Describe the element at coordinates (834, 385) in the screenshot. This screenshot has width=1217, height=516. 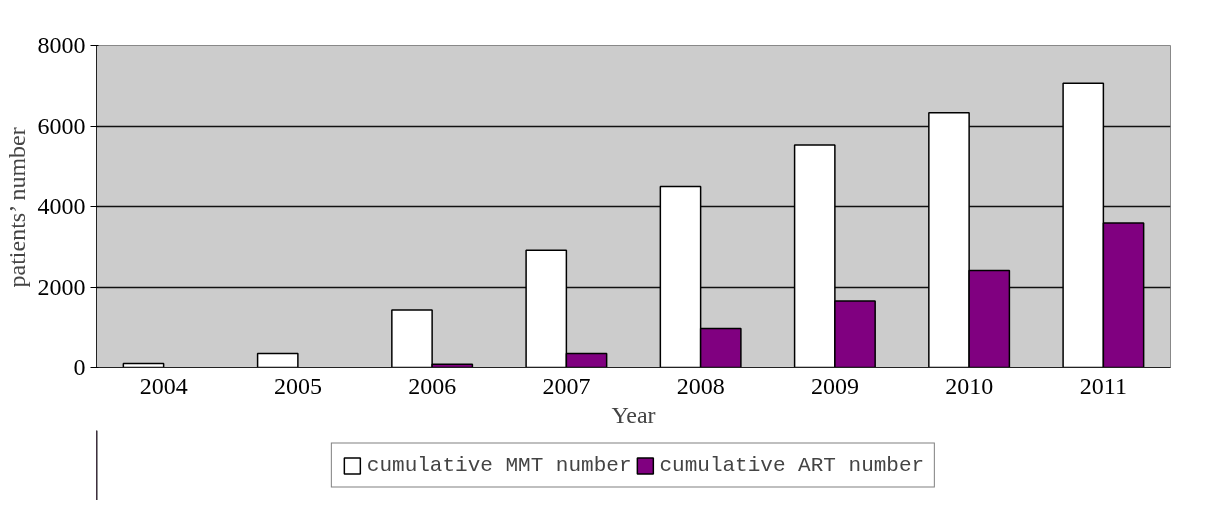
I see `x-tick-label: 2009` at that location.